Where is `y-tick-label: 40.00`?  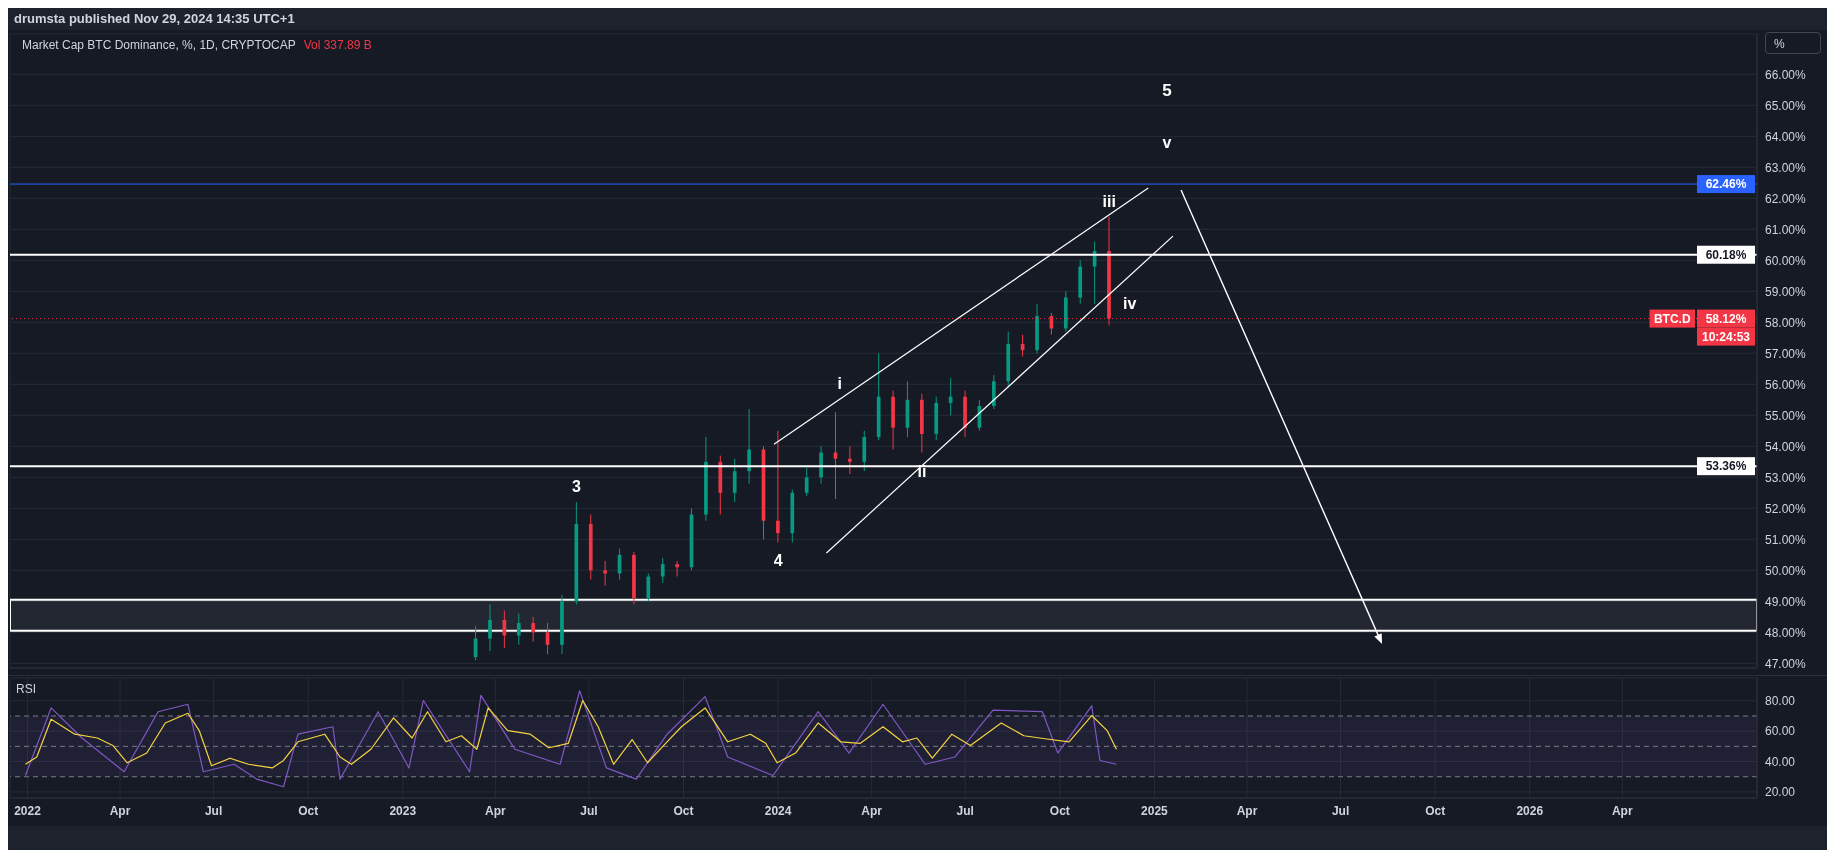 y-tick-label: 40.00 is located at coordinates (1780, 761).